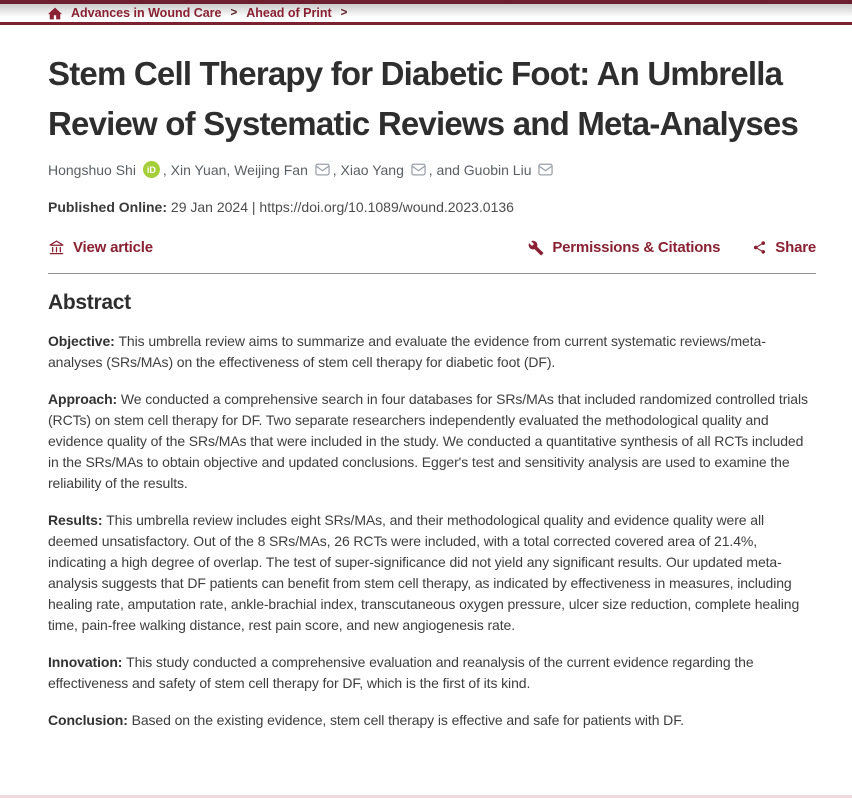  Describe the element at coordinates (237, 169) in the screenshot. I see `author-name: , Xin Yuan, Weijing Fan` at that location.